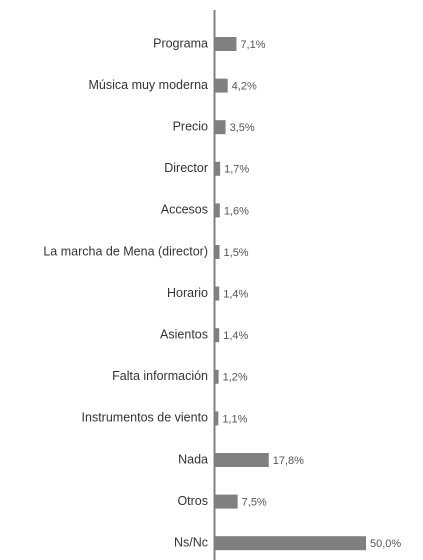 The image size is (423, 560). What do you see at coordinates (187, 293) in the screenshot?
I see `category-label: Horario` at bounding box center [187, 293].